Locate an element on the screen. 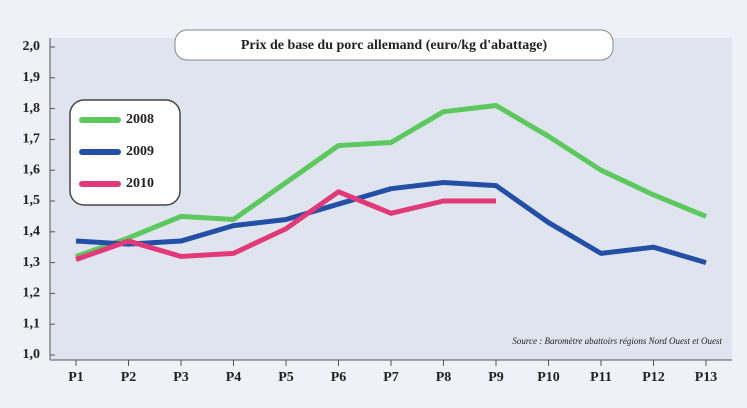 The image size is (747, 408). title-box is located at coordinates (394, 45).